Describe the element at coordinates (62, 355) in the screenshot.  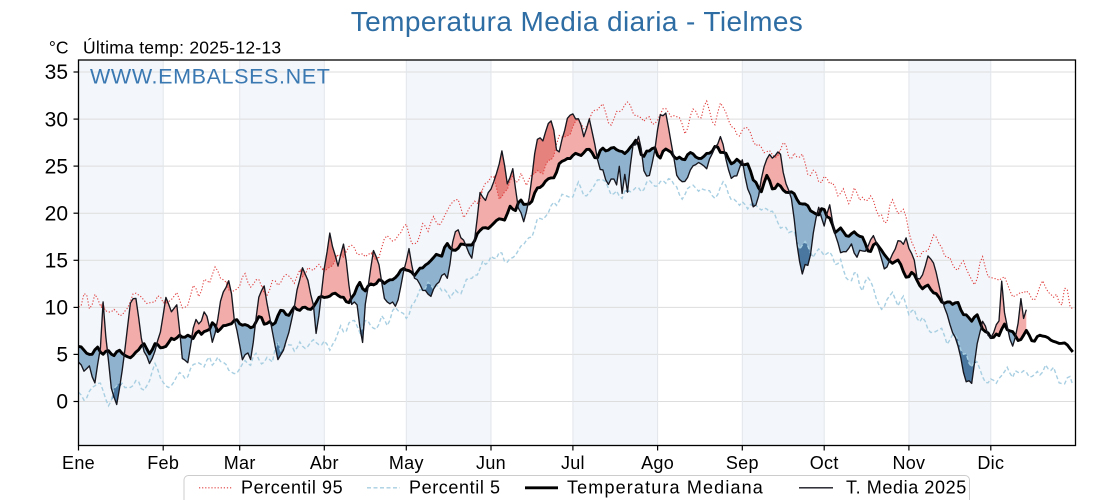
I see `svg-text: 5` at that location.